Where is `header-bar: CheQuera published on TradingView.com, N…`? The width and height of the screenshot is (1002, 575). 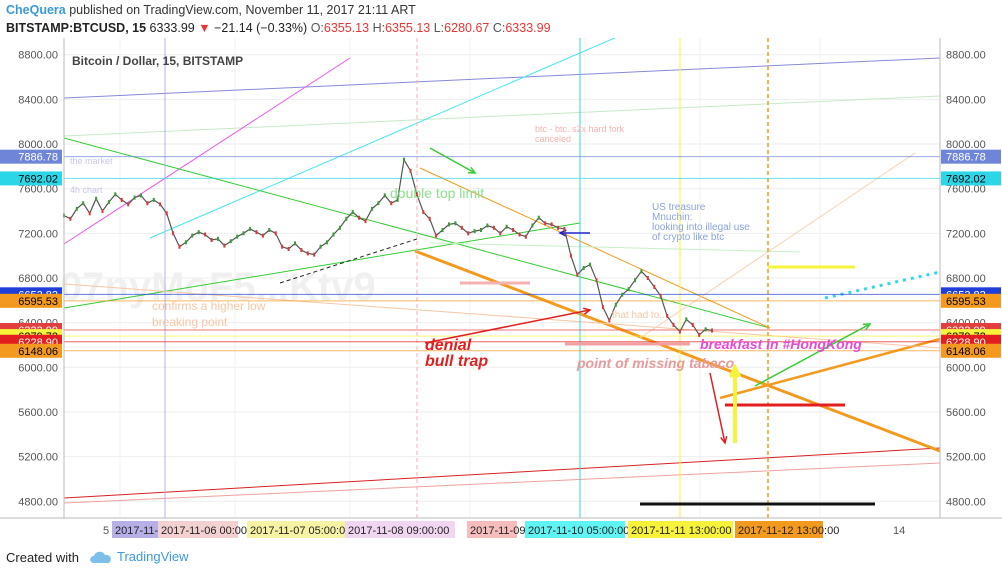 header-bar: CheQuera published on TradingView.com, N… is located at coordinates (501, 19).